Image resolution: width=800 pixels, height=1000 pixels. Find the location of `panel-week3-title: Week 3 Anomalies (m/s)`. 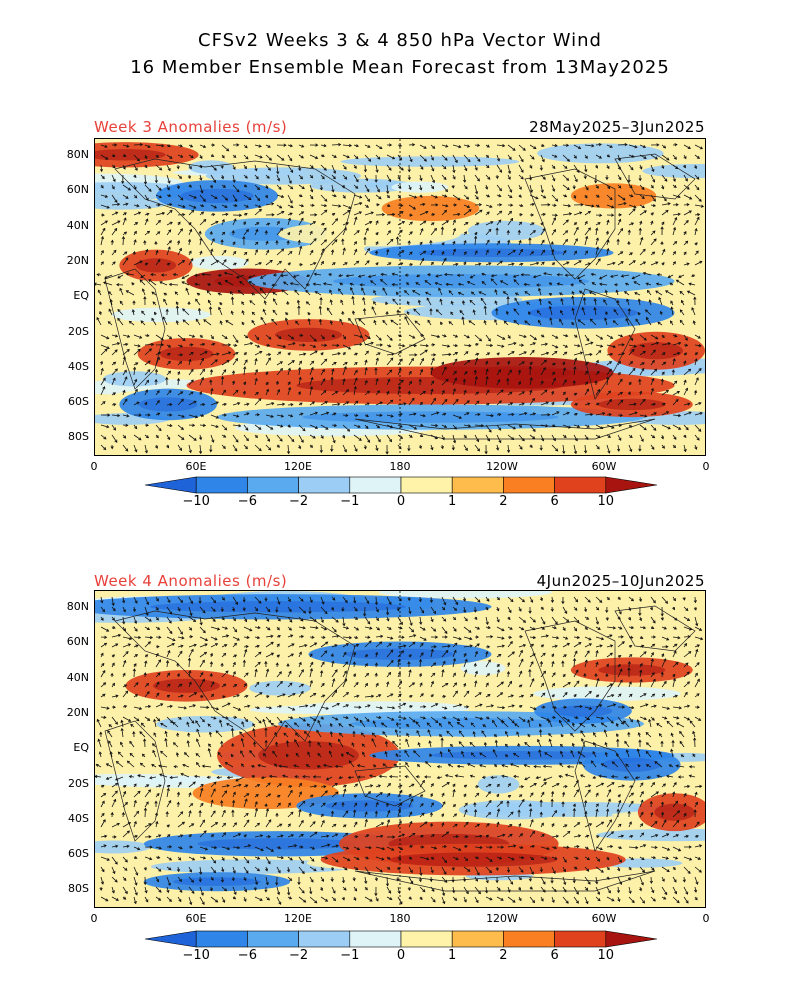

panel-week3-title: Week 3 Anomalies (m/s) is located at coordinates (191, 127).